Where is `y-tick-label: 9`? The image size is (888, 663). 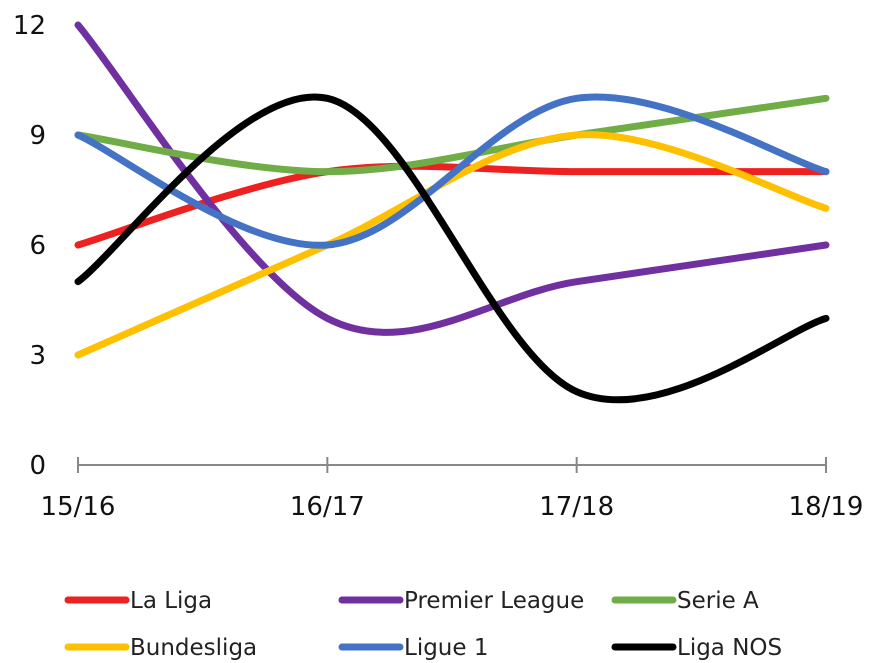 y-tick-label: 9 is located at coordinates (37, 136).